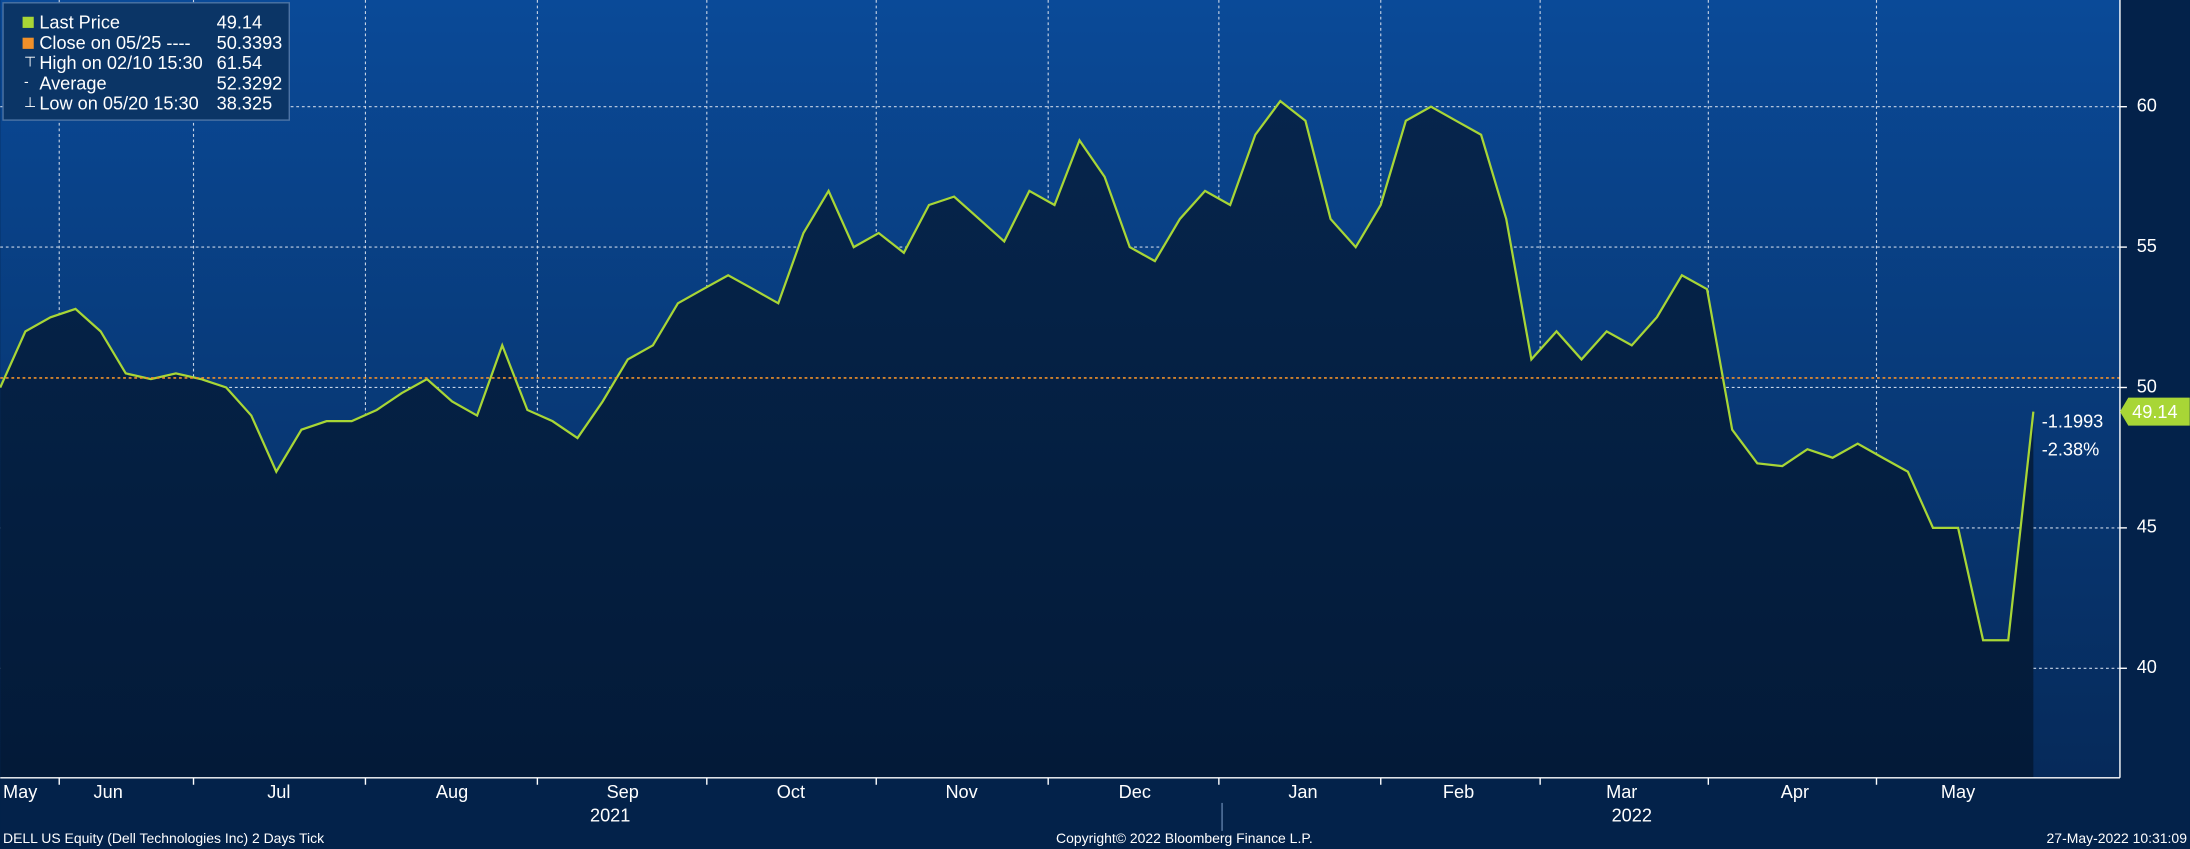  Describe the element at coordinates (2073, 422) in the screenshot. I see `change-label: -1.1993` at that location.